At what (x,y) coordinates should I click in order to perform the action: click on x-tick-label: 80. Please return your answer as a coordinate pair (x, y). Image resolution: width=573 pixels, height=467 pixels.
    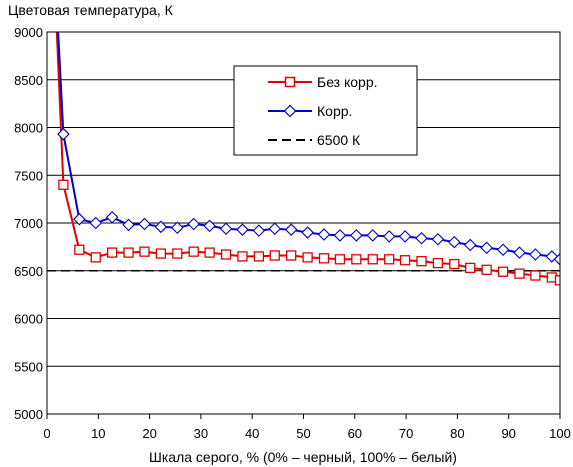
    Looking at the image, I should click on (457, 433).